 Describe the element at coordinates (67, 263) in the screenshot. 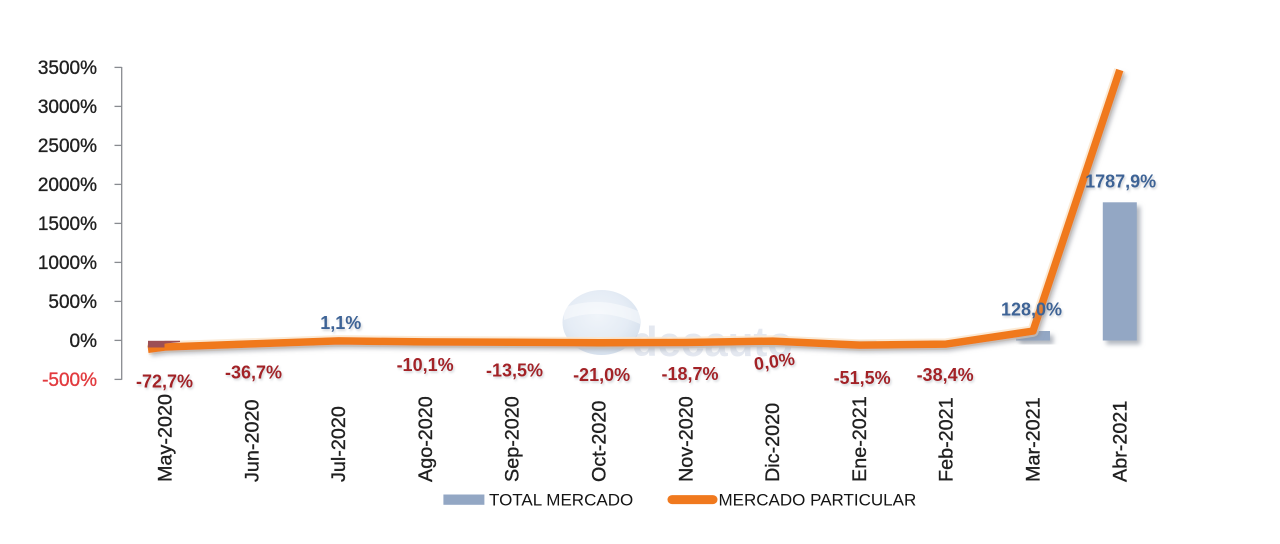

I see `svg-text: 1000%` at that location.